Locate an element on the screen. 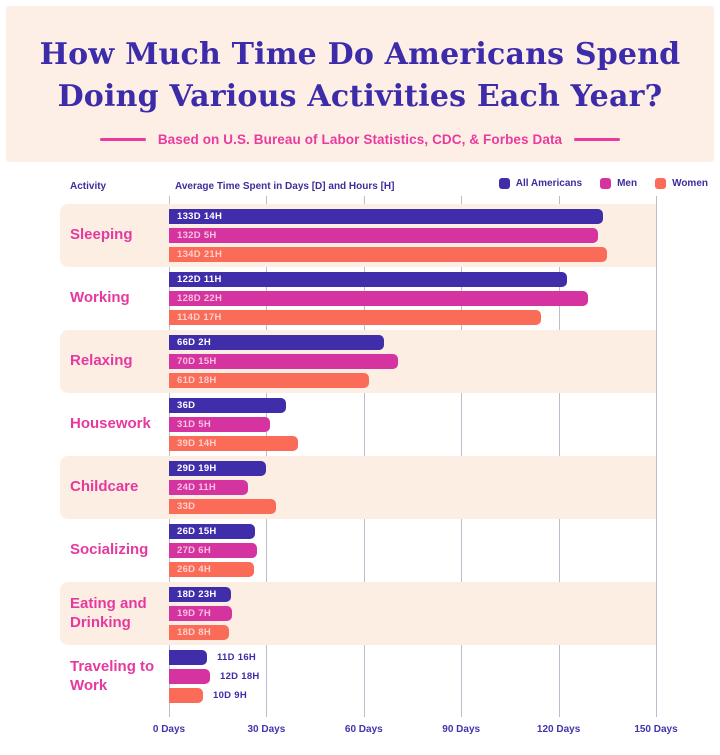 This screenshot has width=720, height=755. activity-label: Eating and Drinking is located at coordinates (108, 612).